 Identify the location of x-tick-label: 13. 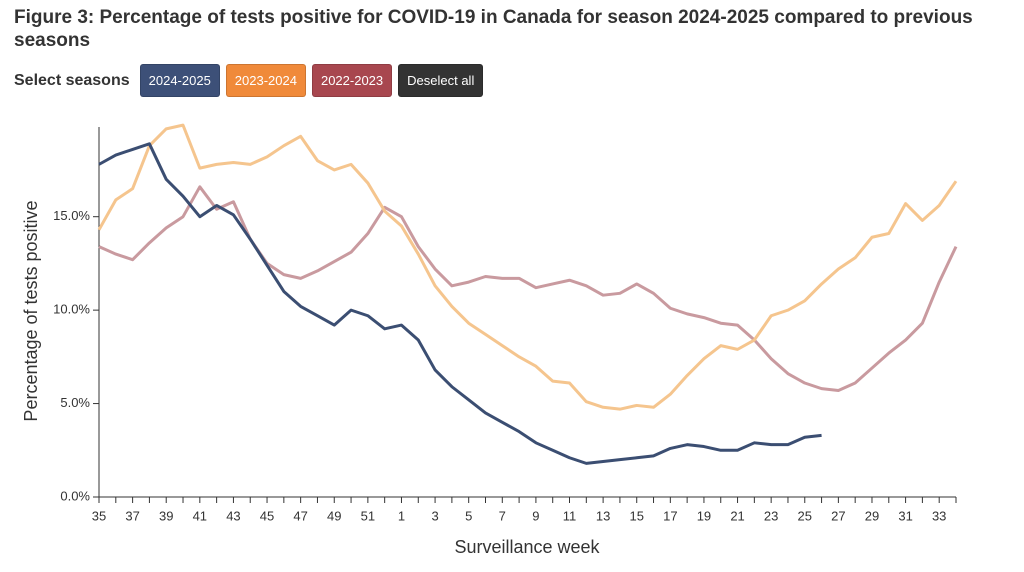
(603, 515).